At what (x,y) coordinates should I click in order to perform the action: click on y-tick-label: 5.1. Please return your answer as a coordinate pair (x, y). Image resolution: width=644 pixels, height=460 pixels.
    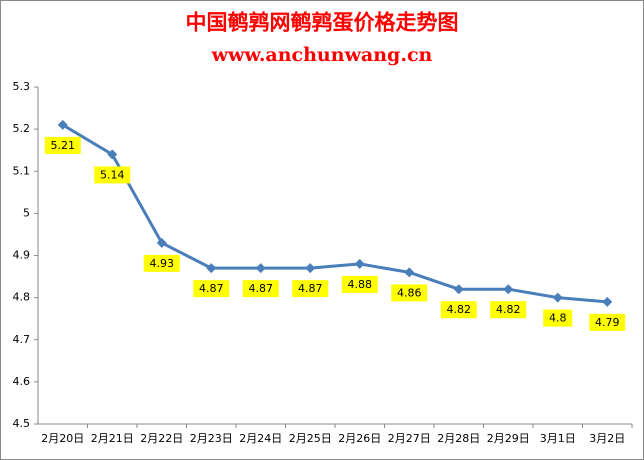
    Looking at the image, I should click on (22, 170).